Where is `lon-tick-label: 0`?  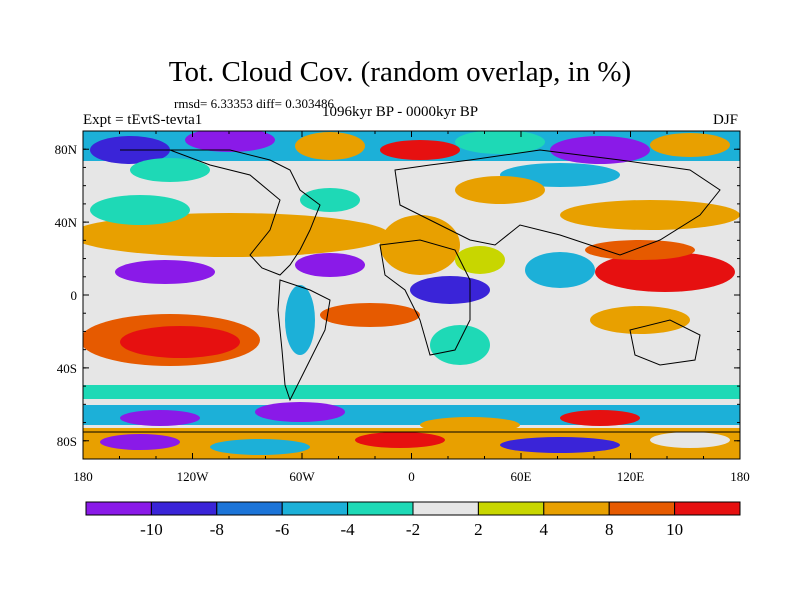
lon-tick-label: 0 is located at coordinates (411, 476).